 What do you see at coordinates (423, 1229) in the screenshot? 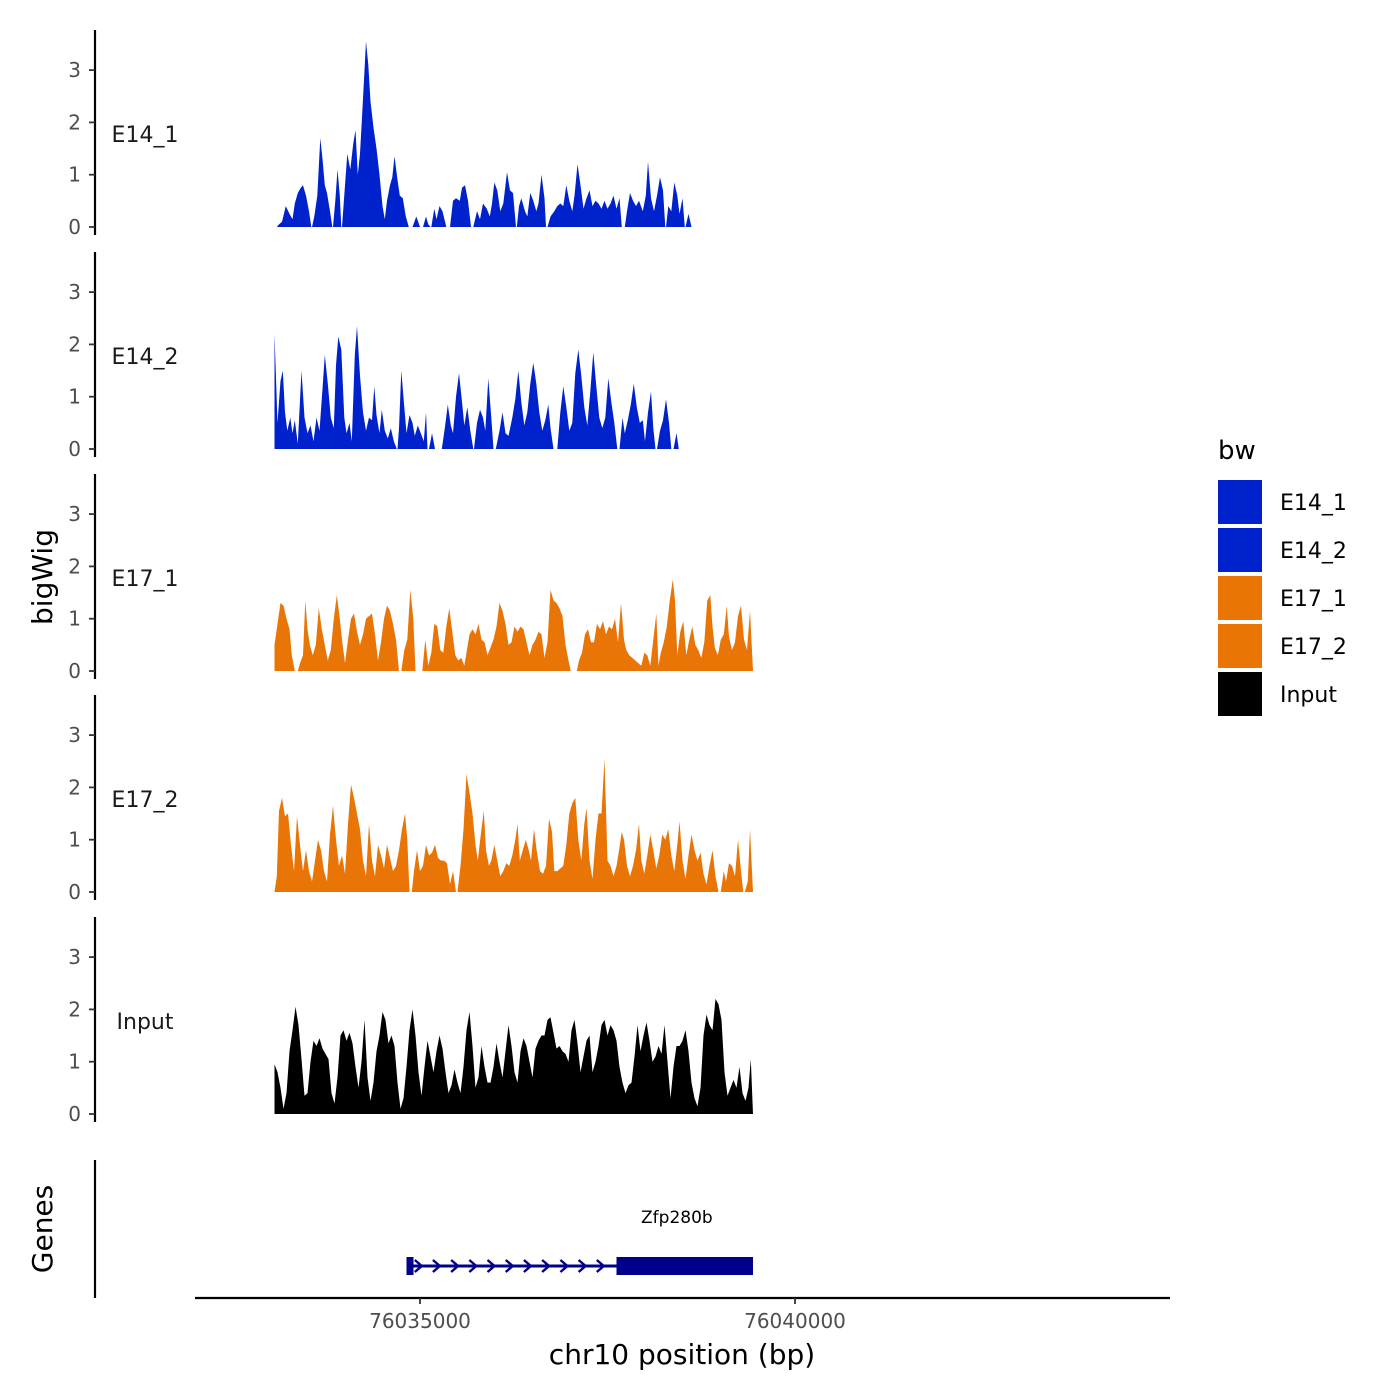
I see `gene-track: Zfp280b` at bounding box center [423, 1229].